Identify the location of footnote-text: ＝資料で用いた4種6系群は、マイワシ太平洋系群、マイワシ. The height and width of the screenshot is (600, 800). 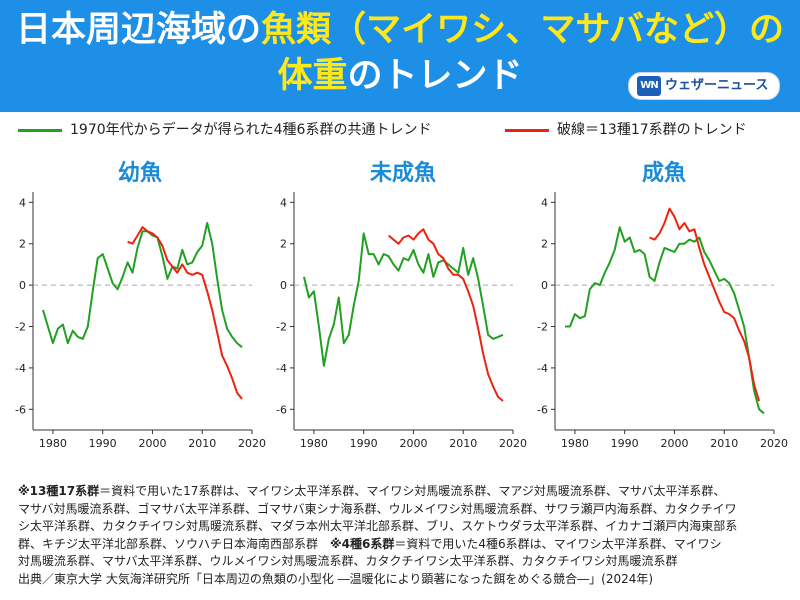
(558, 543).